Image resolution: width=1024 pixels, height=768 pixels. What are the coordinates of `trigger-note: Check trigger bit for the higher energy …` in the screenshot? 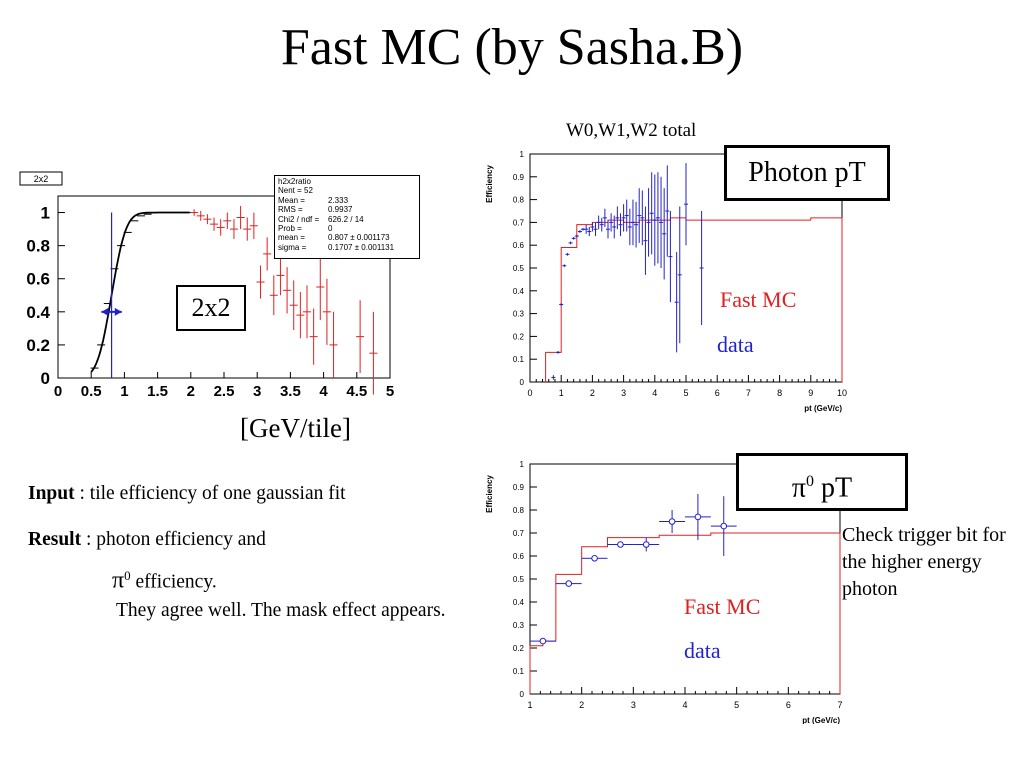 It's located at (924, 562).